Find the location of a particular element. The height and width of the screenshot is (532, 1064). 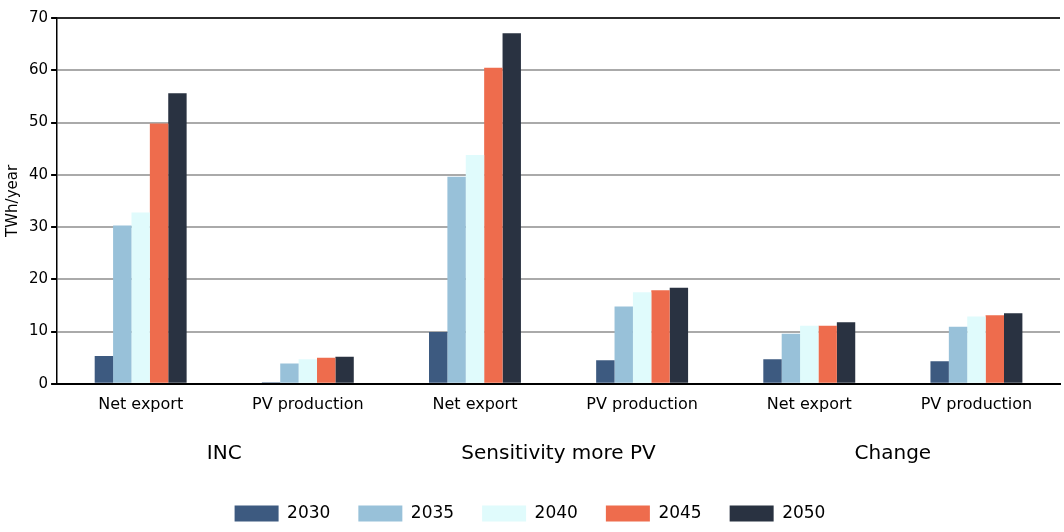

y-tick-label: 40 is located at coordinates (38, 173).